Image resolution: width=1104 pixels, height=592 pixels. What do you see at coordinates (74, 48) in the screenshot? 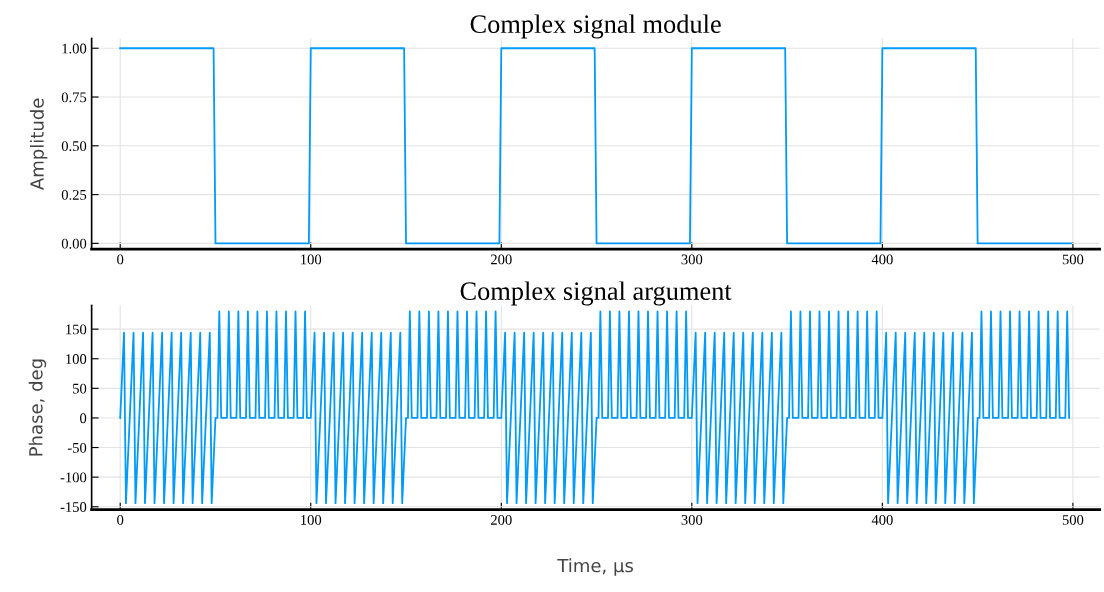
I see `y-tick-label: 1.00` at bounding box center [74, 48].